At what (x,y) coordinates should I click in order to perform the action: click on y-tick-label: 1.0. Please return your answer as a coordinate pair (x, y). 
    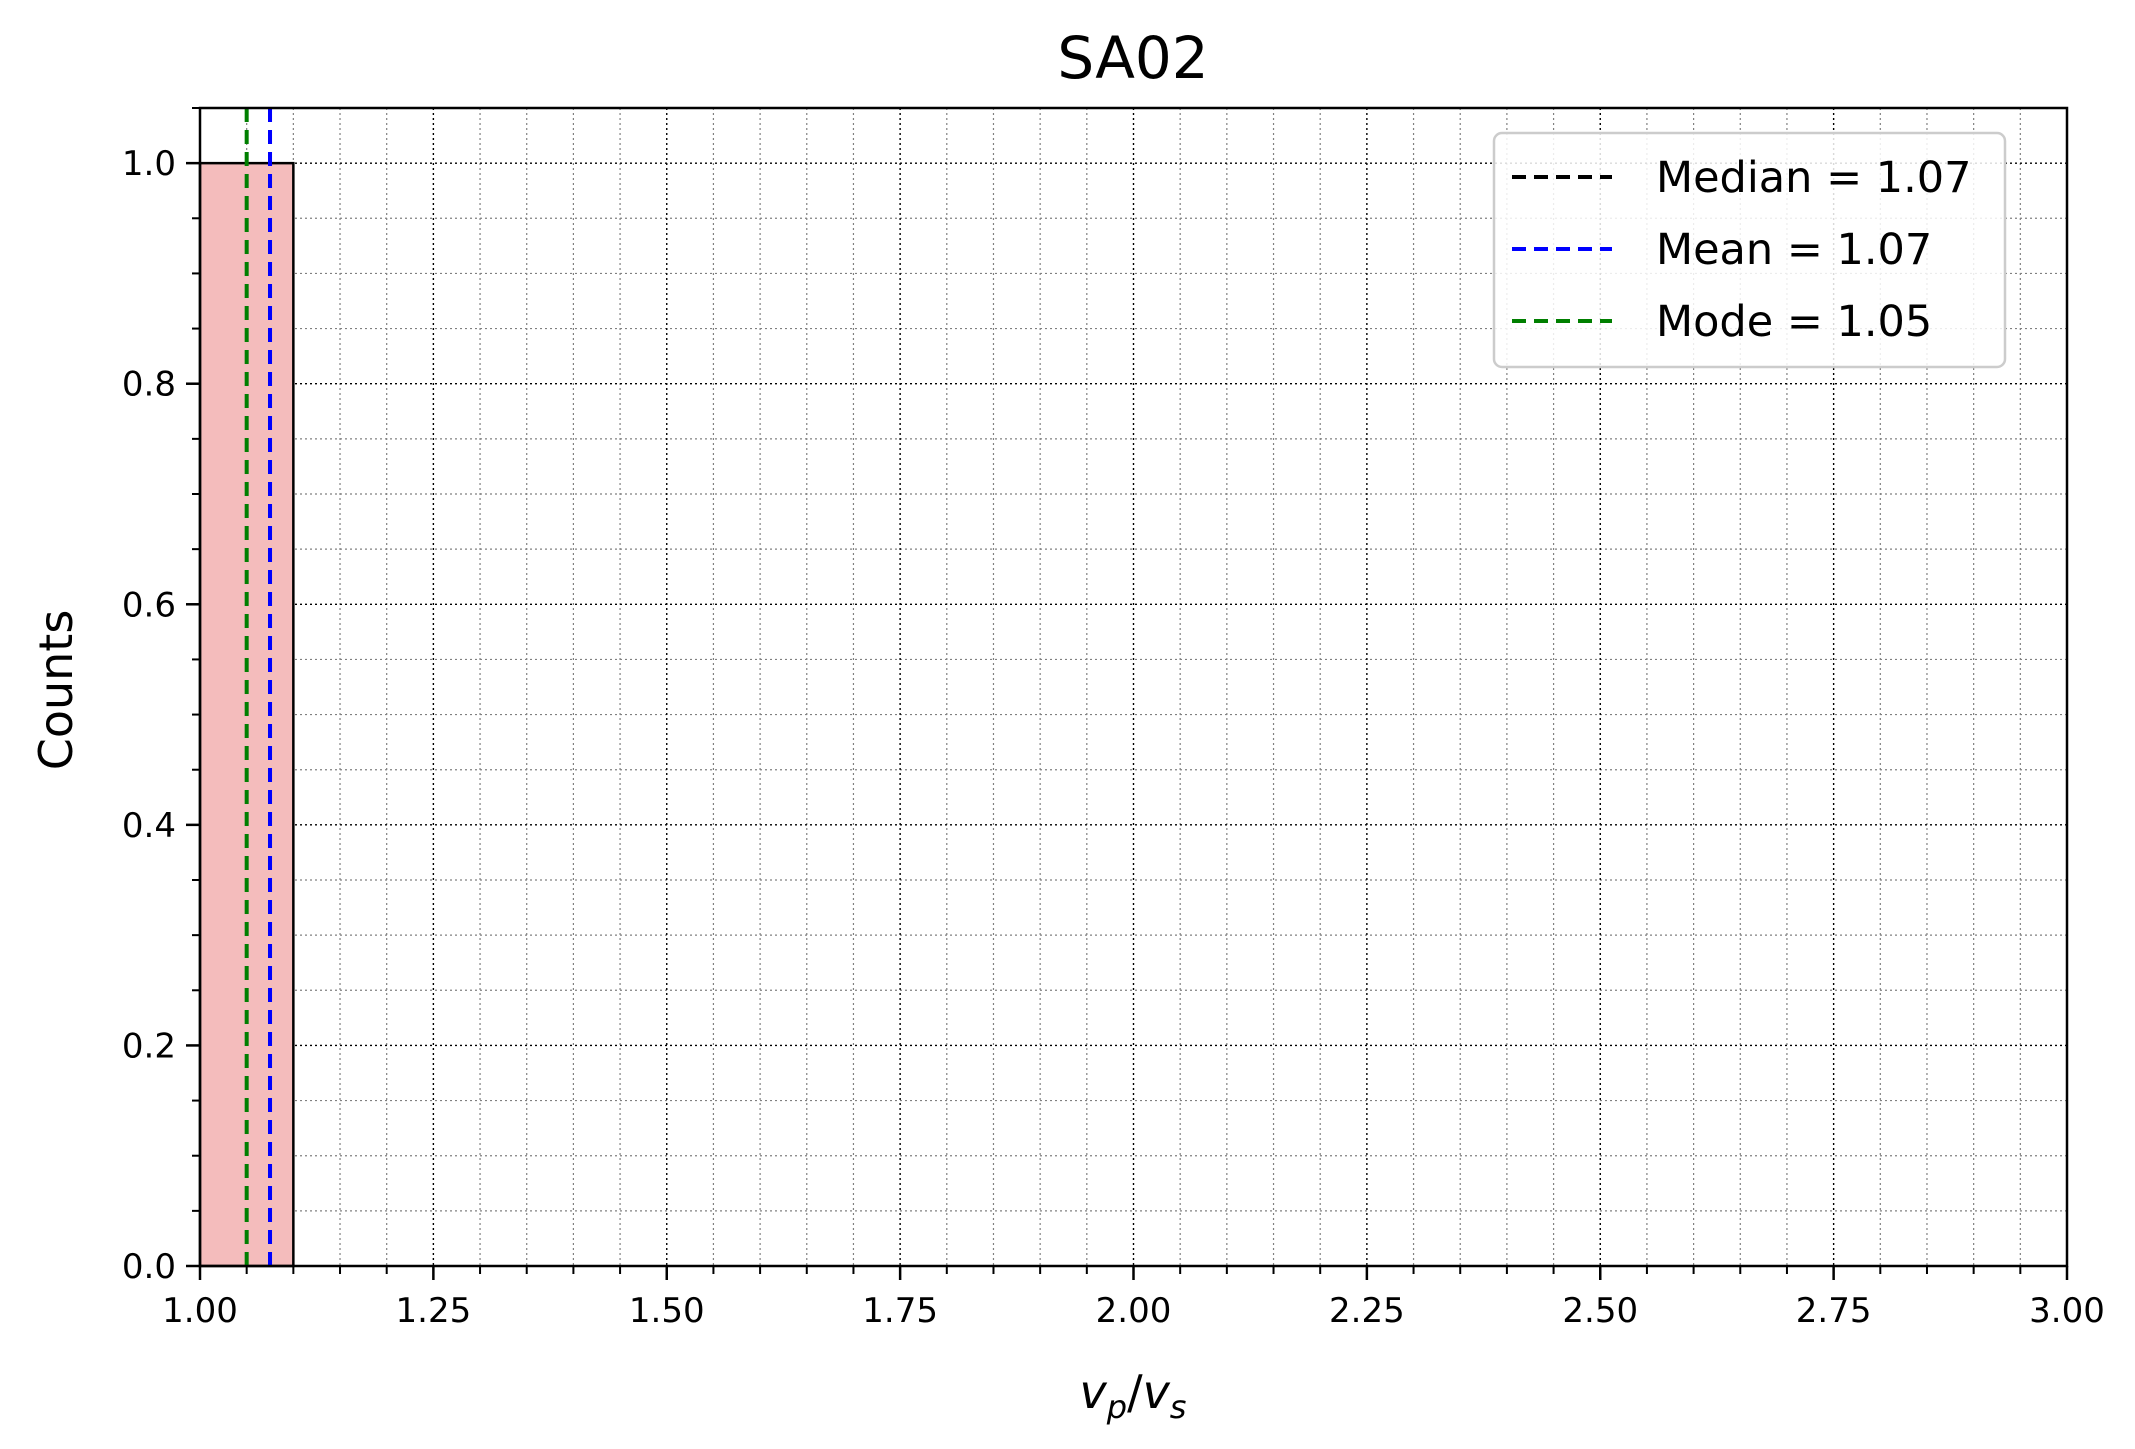
    Looking at the image, I should click on (149, 164).